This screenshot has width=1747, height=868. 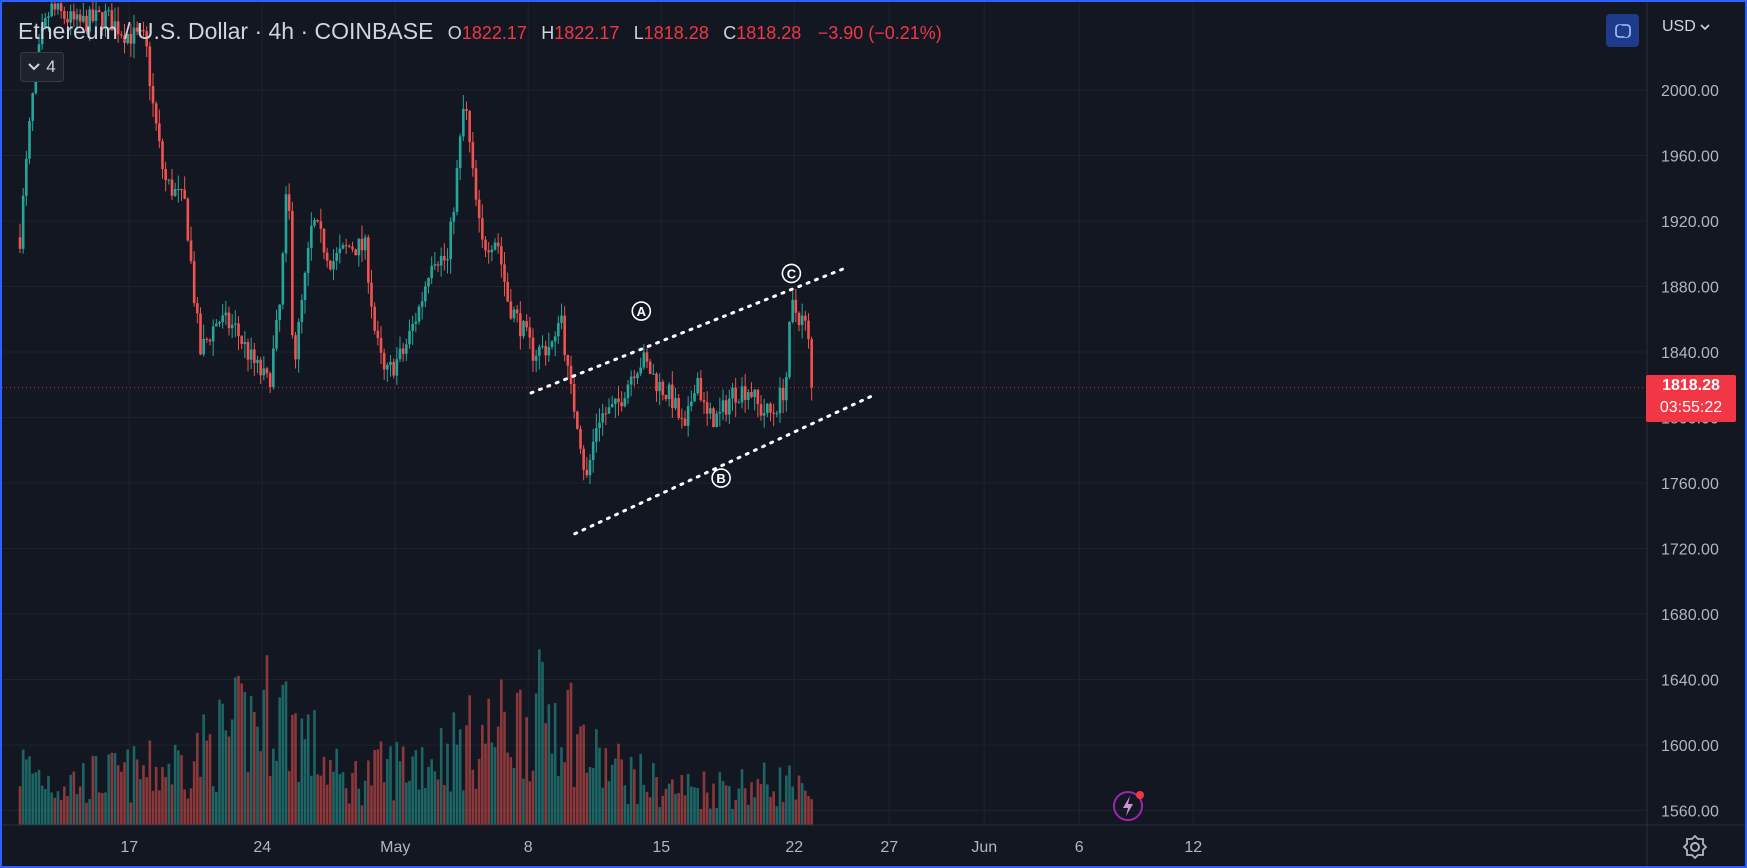 I want to click on gear-icon, so click(x=1695, y=847).